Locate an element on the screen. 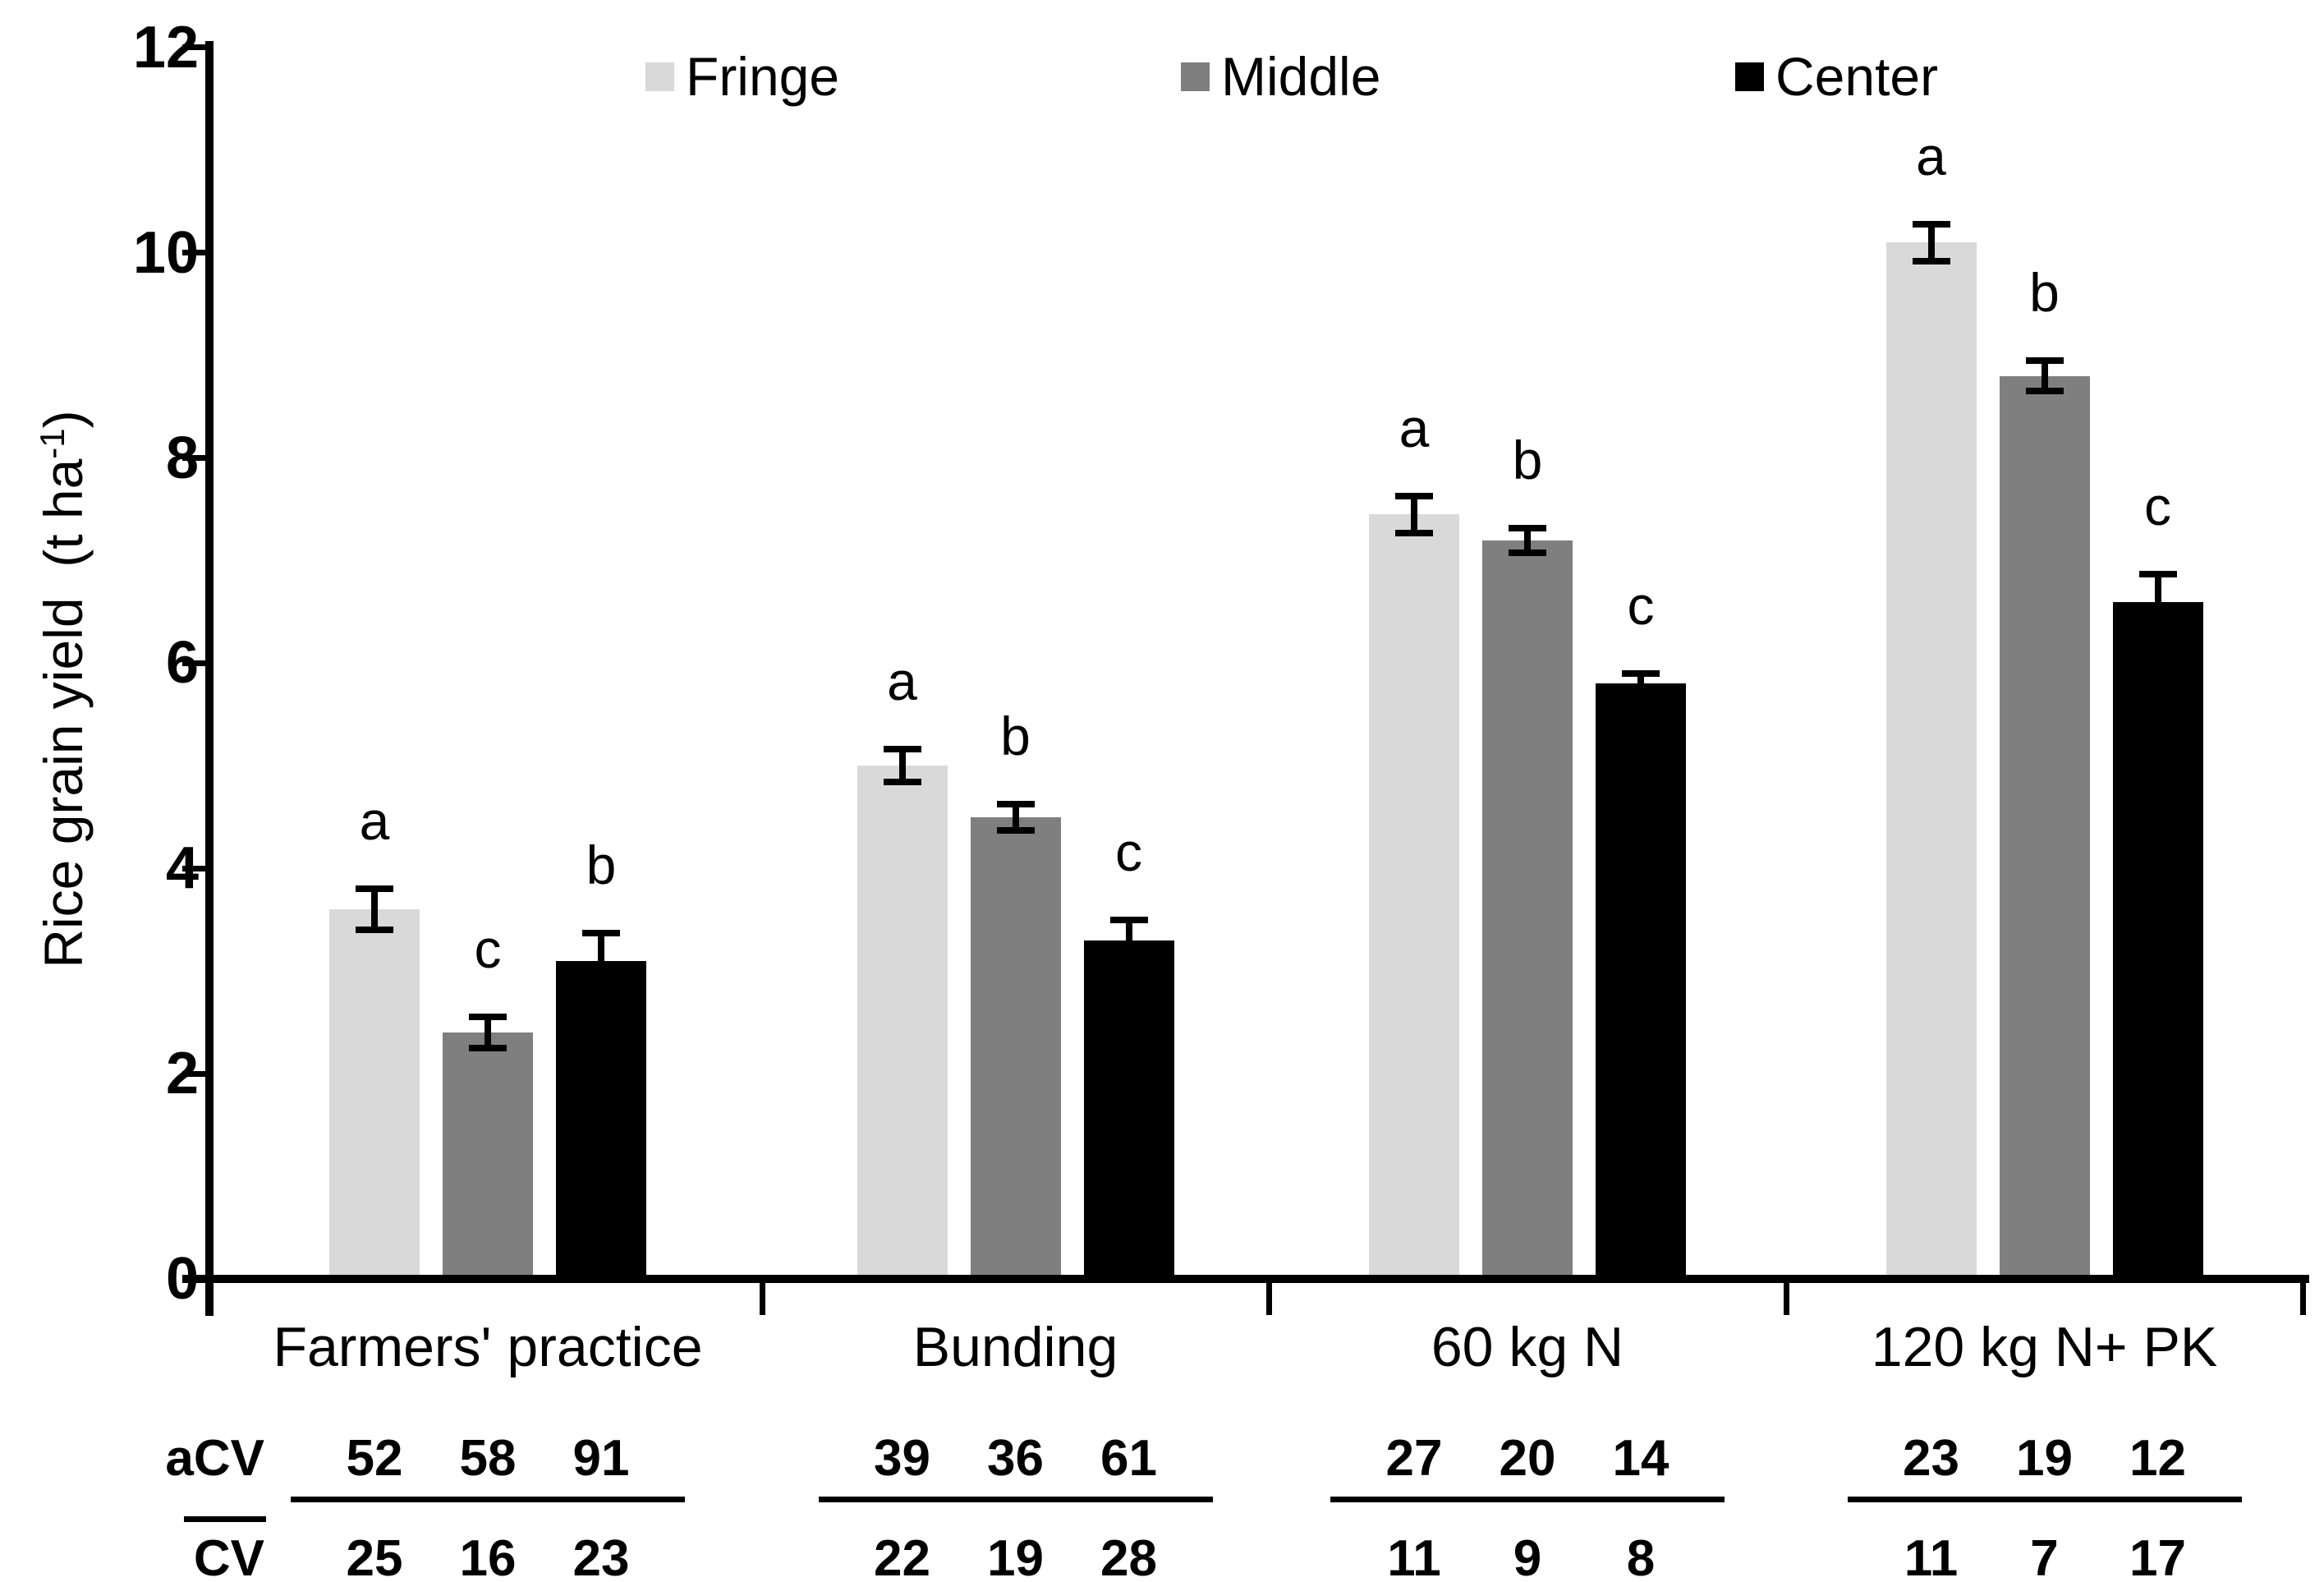 This screenshot has height=1582, width=2324. acv-value-2-2: 14 is located at coordinates (1641, 1458).